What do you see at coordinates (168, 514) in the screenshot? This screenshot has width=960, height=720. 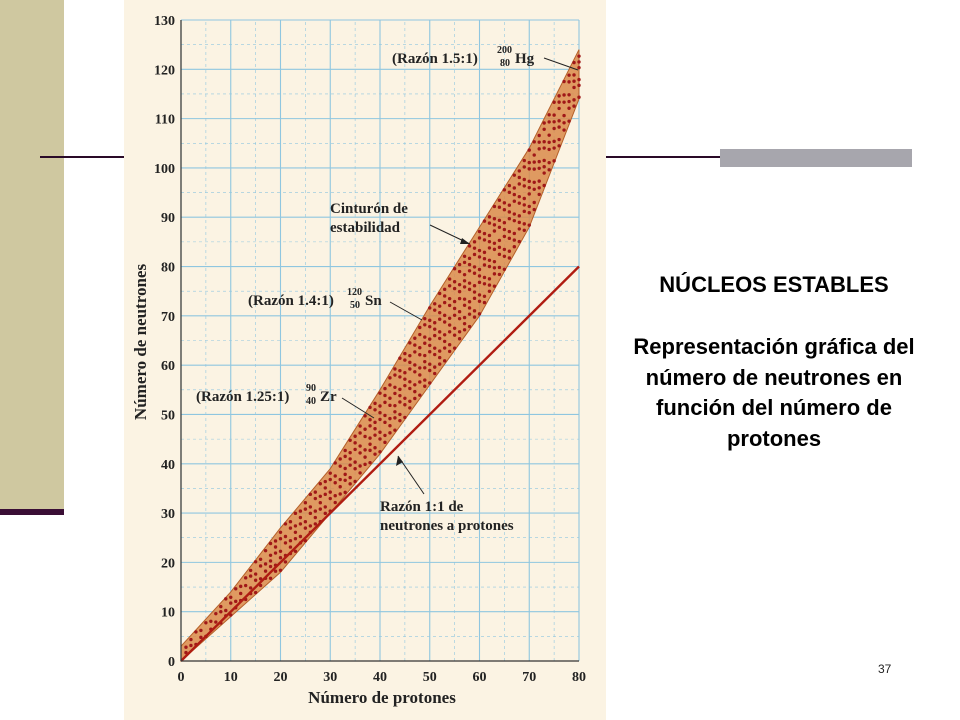 I see `y-tick-label: 30` at bounding box center [168, 514].